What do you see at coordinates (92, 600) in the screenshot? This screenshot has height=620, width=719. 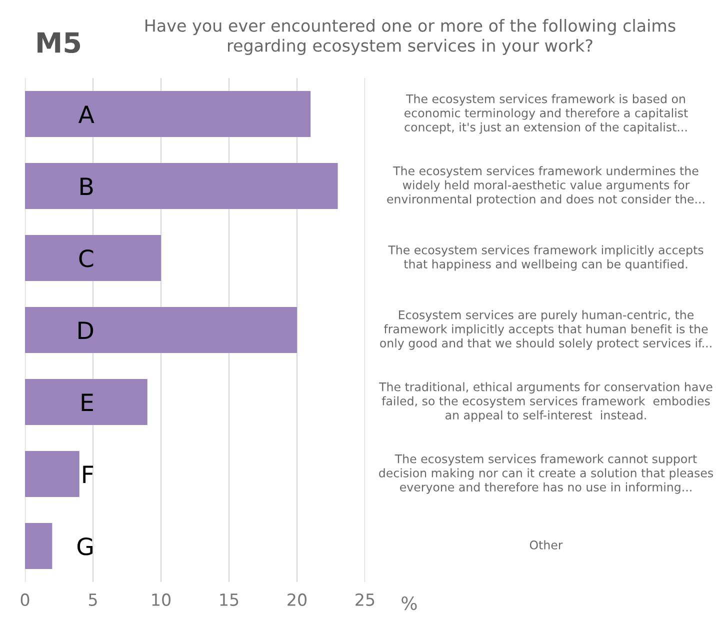 I see `x-tick-label: 5` at bounding box center [92, 600].